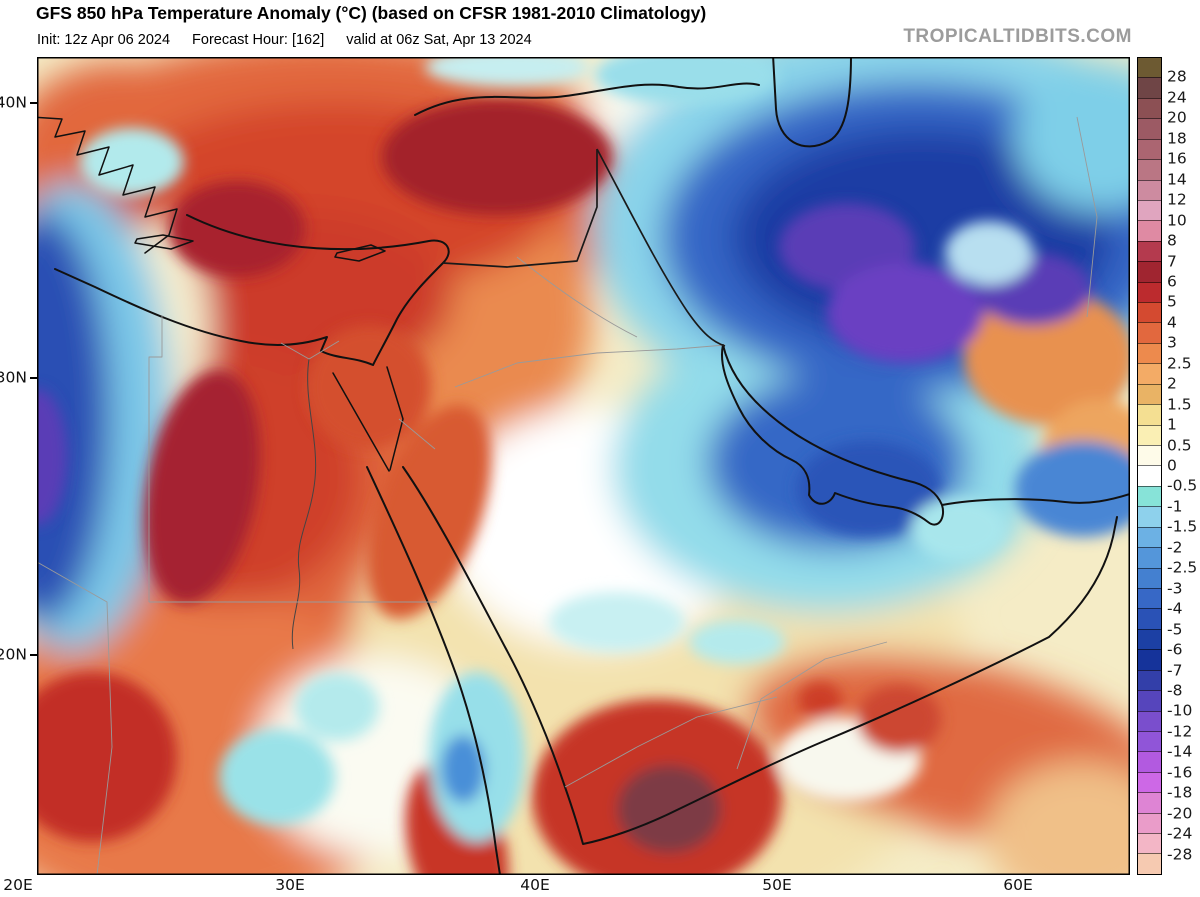 Image resolution: width=1200 pixels, height=897 pixels. Describe the element at coordinates (590, 366) in the screenshot. I see `border-saudi-north` at that location.